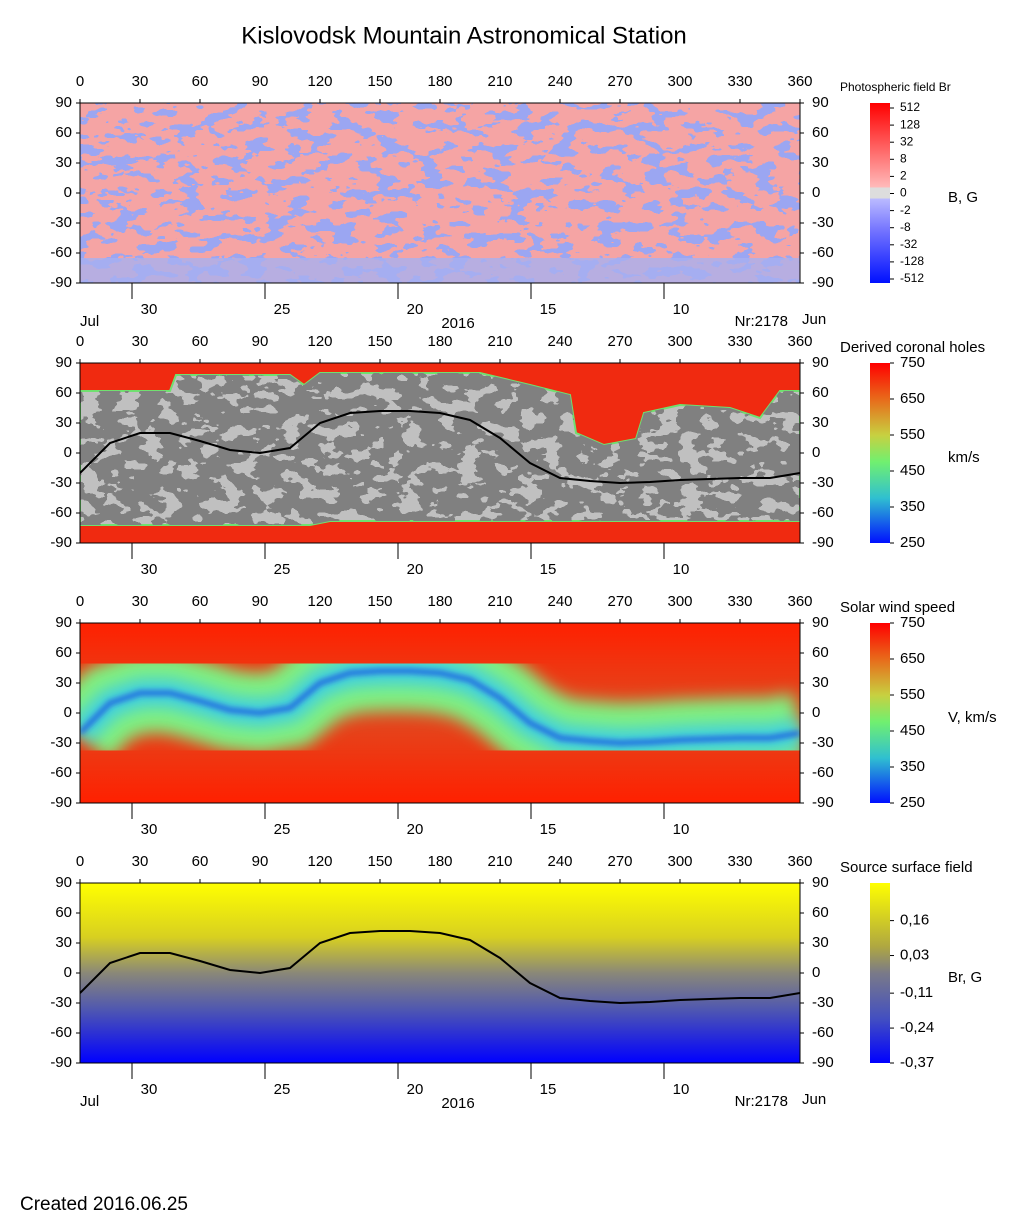  Describe the element at coordinates (972, 717) in the screenshot. I see `colorbar-unit: V, km/s` at that location.